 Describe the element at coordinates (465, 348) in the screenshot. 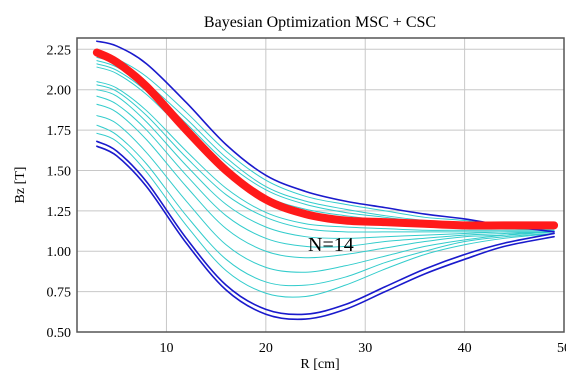

I see `x-tick-label: 40` at that location.